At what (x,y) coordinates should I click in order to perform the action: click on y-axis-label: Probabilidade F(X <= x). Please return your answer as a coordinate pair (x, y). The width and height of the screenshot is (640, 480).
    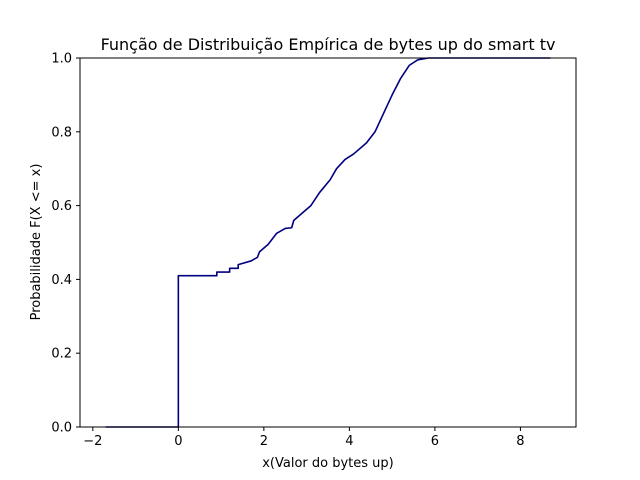
    Looking at the image, I should click on (36, 242).